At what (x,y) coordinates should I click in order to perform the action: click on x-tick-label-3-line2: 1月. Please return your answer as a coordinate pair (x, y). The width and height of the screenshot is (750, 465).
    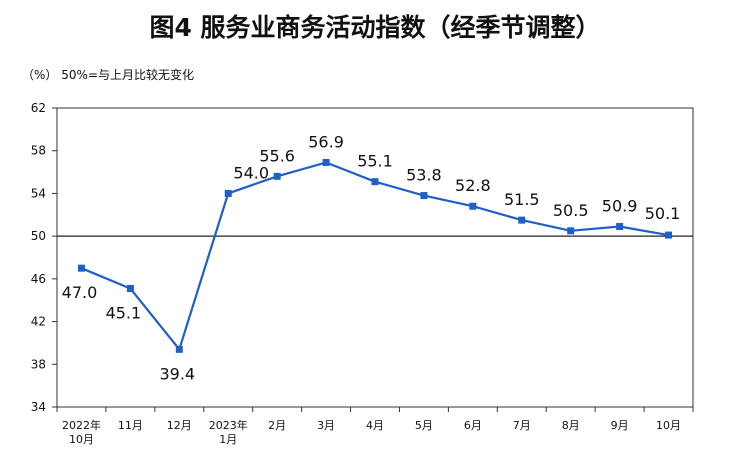
    Looking at the image, I should click on (228, 439).